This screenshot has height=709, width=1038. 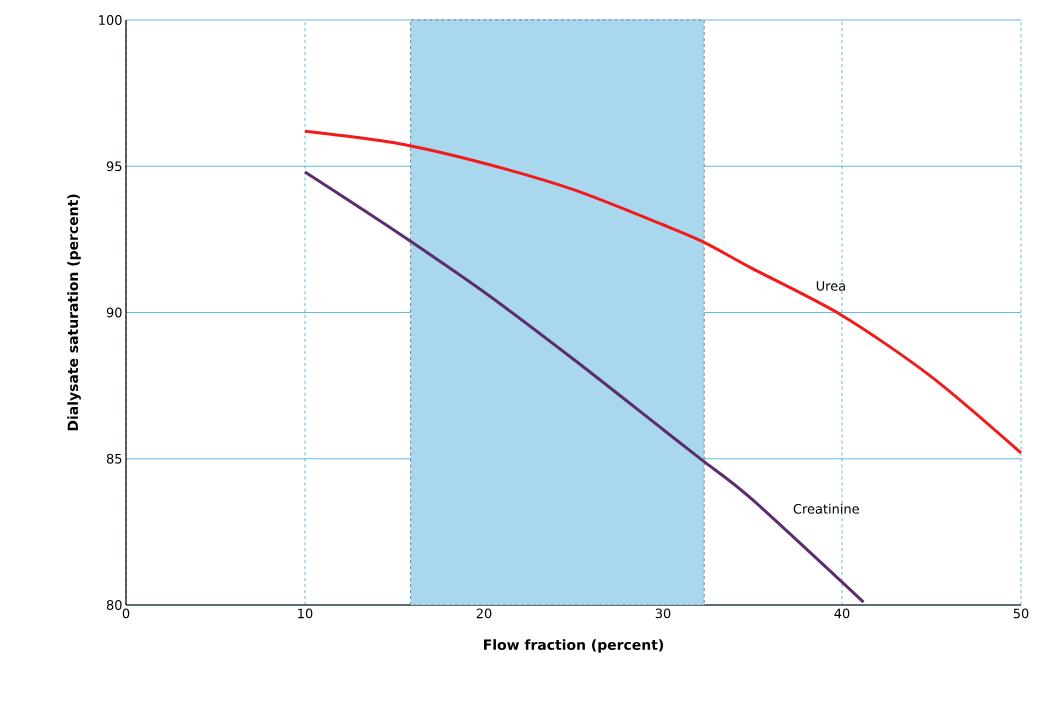 I want to click on series-label: Creatinine, so click(x=826, y=508).